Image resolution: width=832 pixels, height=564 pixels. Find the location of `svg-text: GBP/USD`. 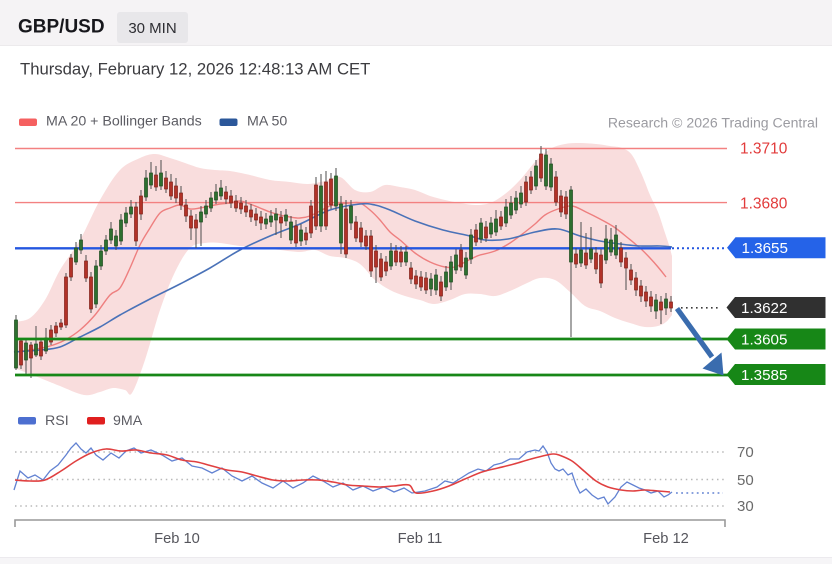

svg-text: GBP/USD is located at coordinates (61, 27).